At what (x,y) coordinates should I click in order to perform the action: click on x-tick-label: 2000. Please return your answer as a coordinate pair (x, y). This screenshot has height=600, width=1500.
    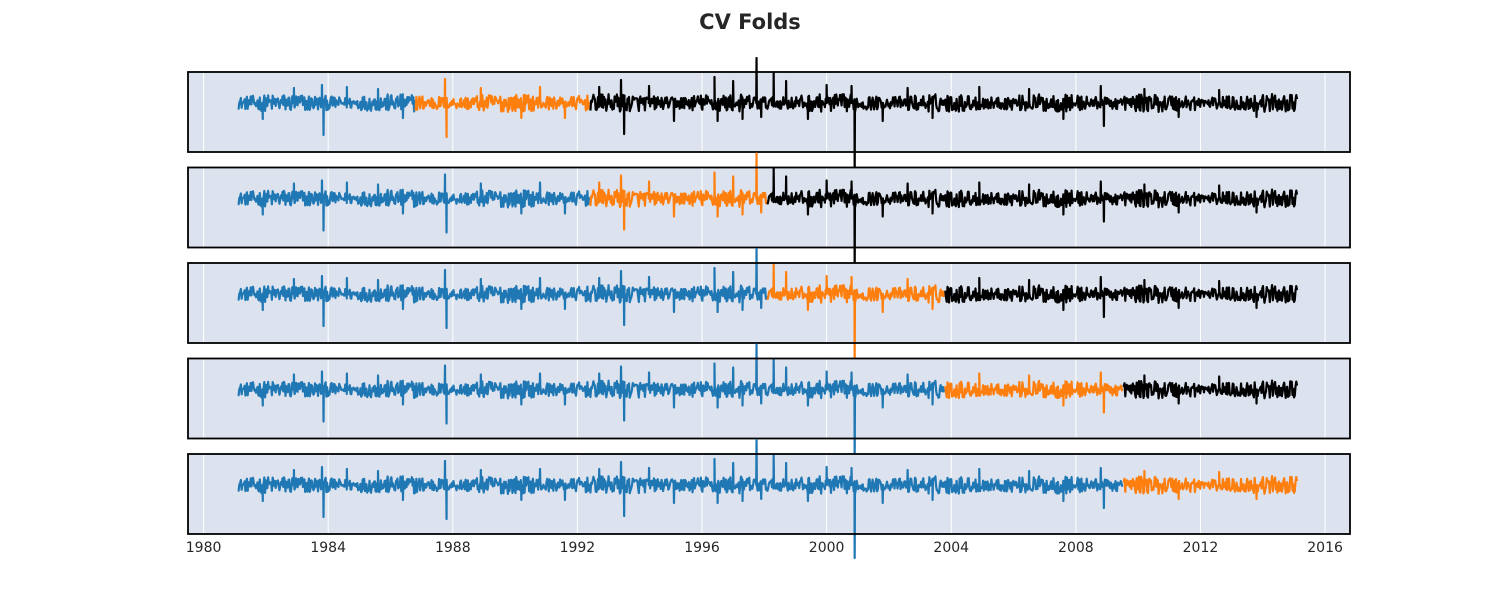
    Looking at the image, I should click on (827, 548).